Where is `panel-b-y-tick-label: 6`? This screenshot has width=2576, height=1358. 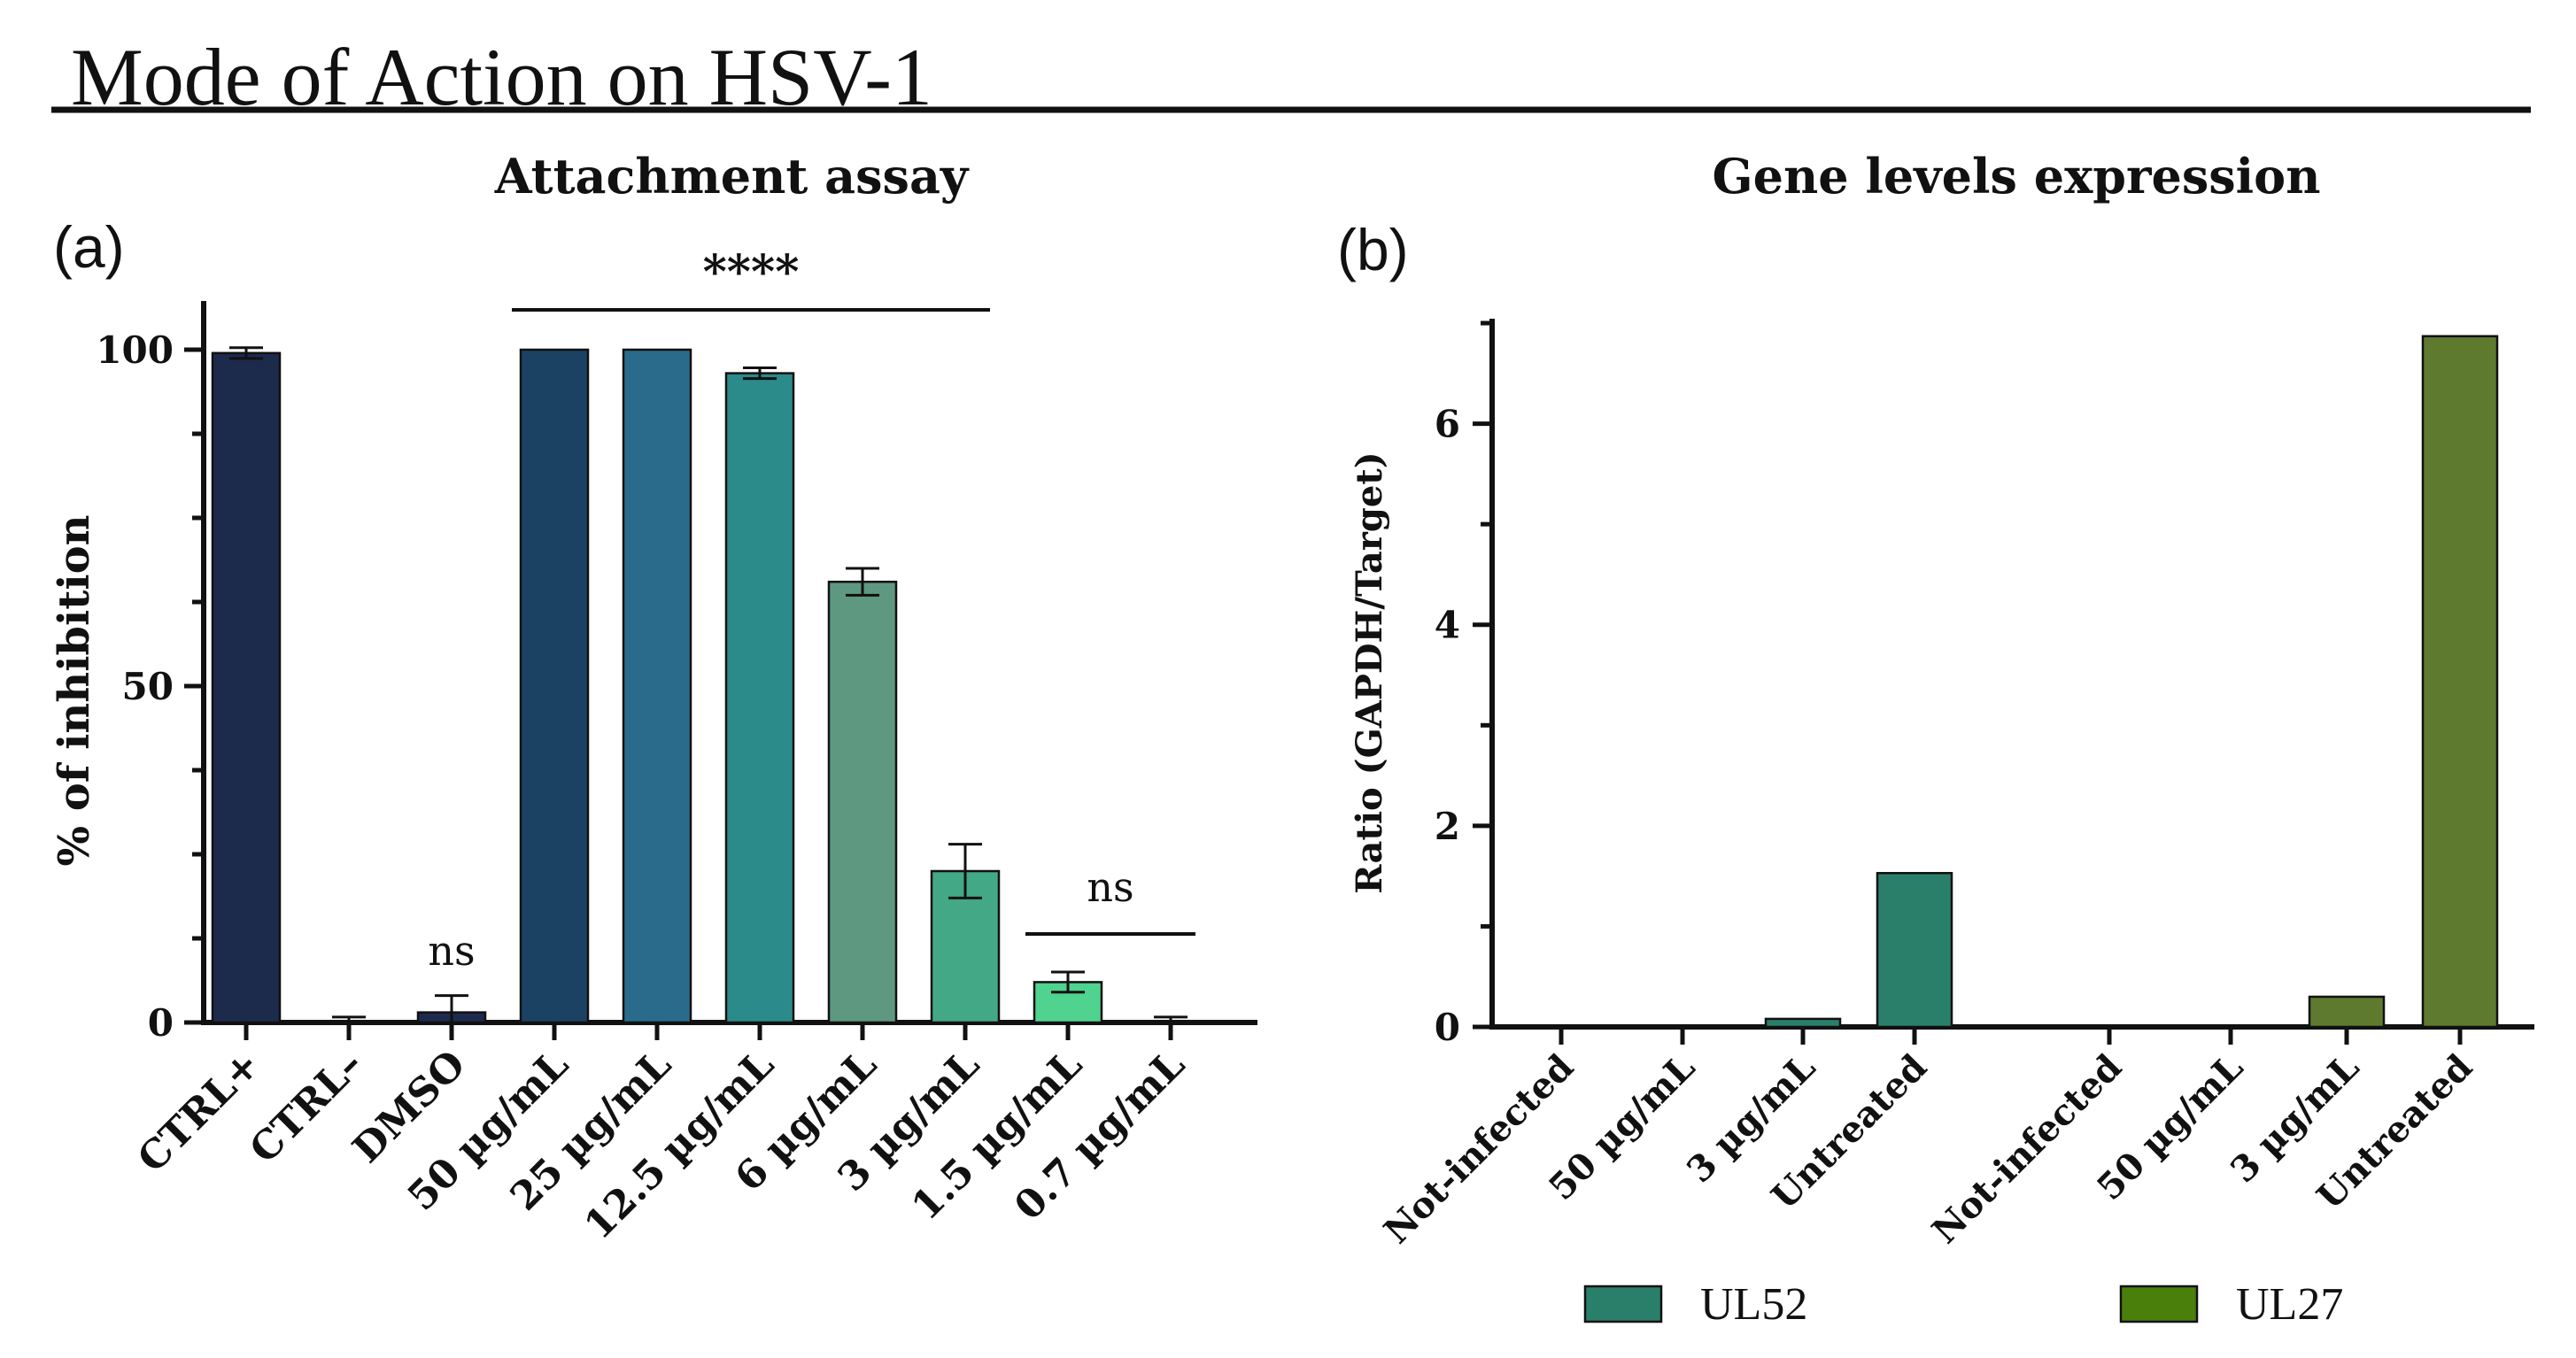 panel-b-y-tick-label: 6 is located at coordinates (1447, 424).